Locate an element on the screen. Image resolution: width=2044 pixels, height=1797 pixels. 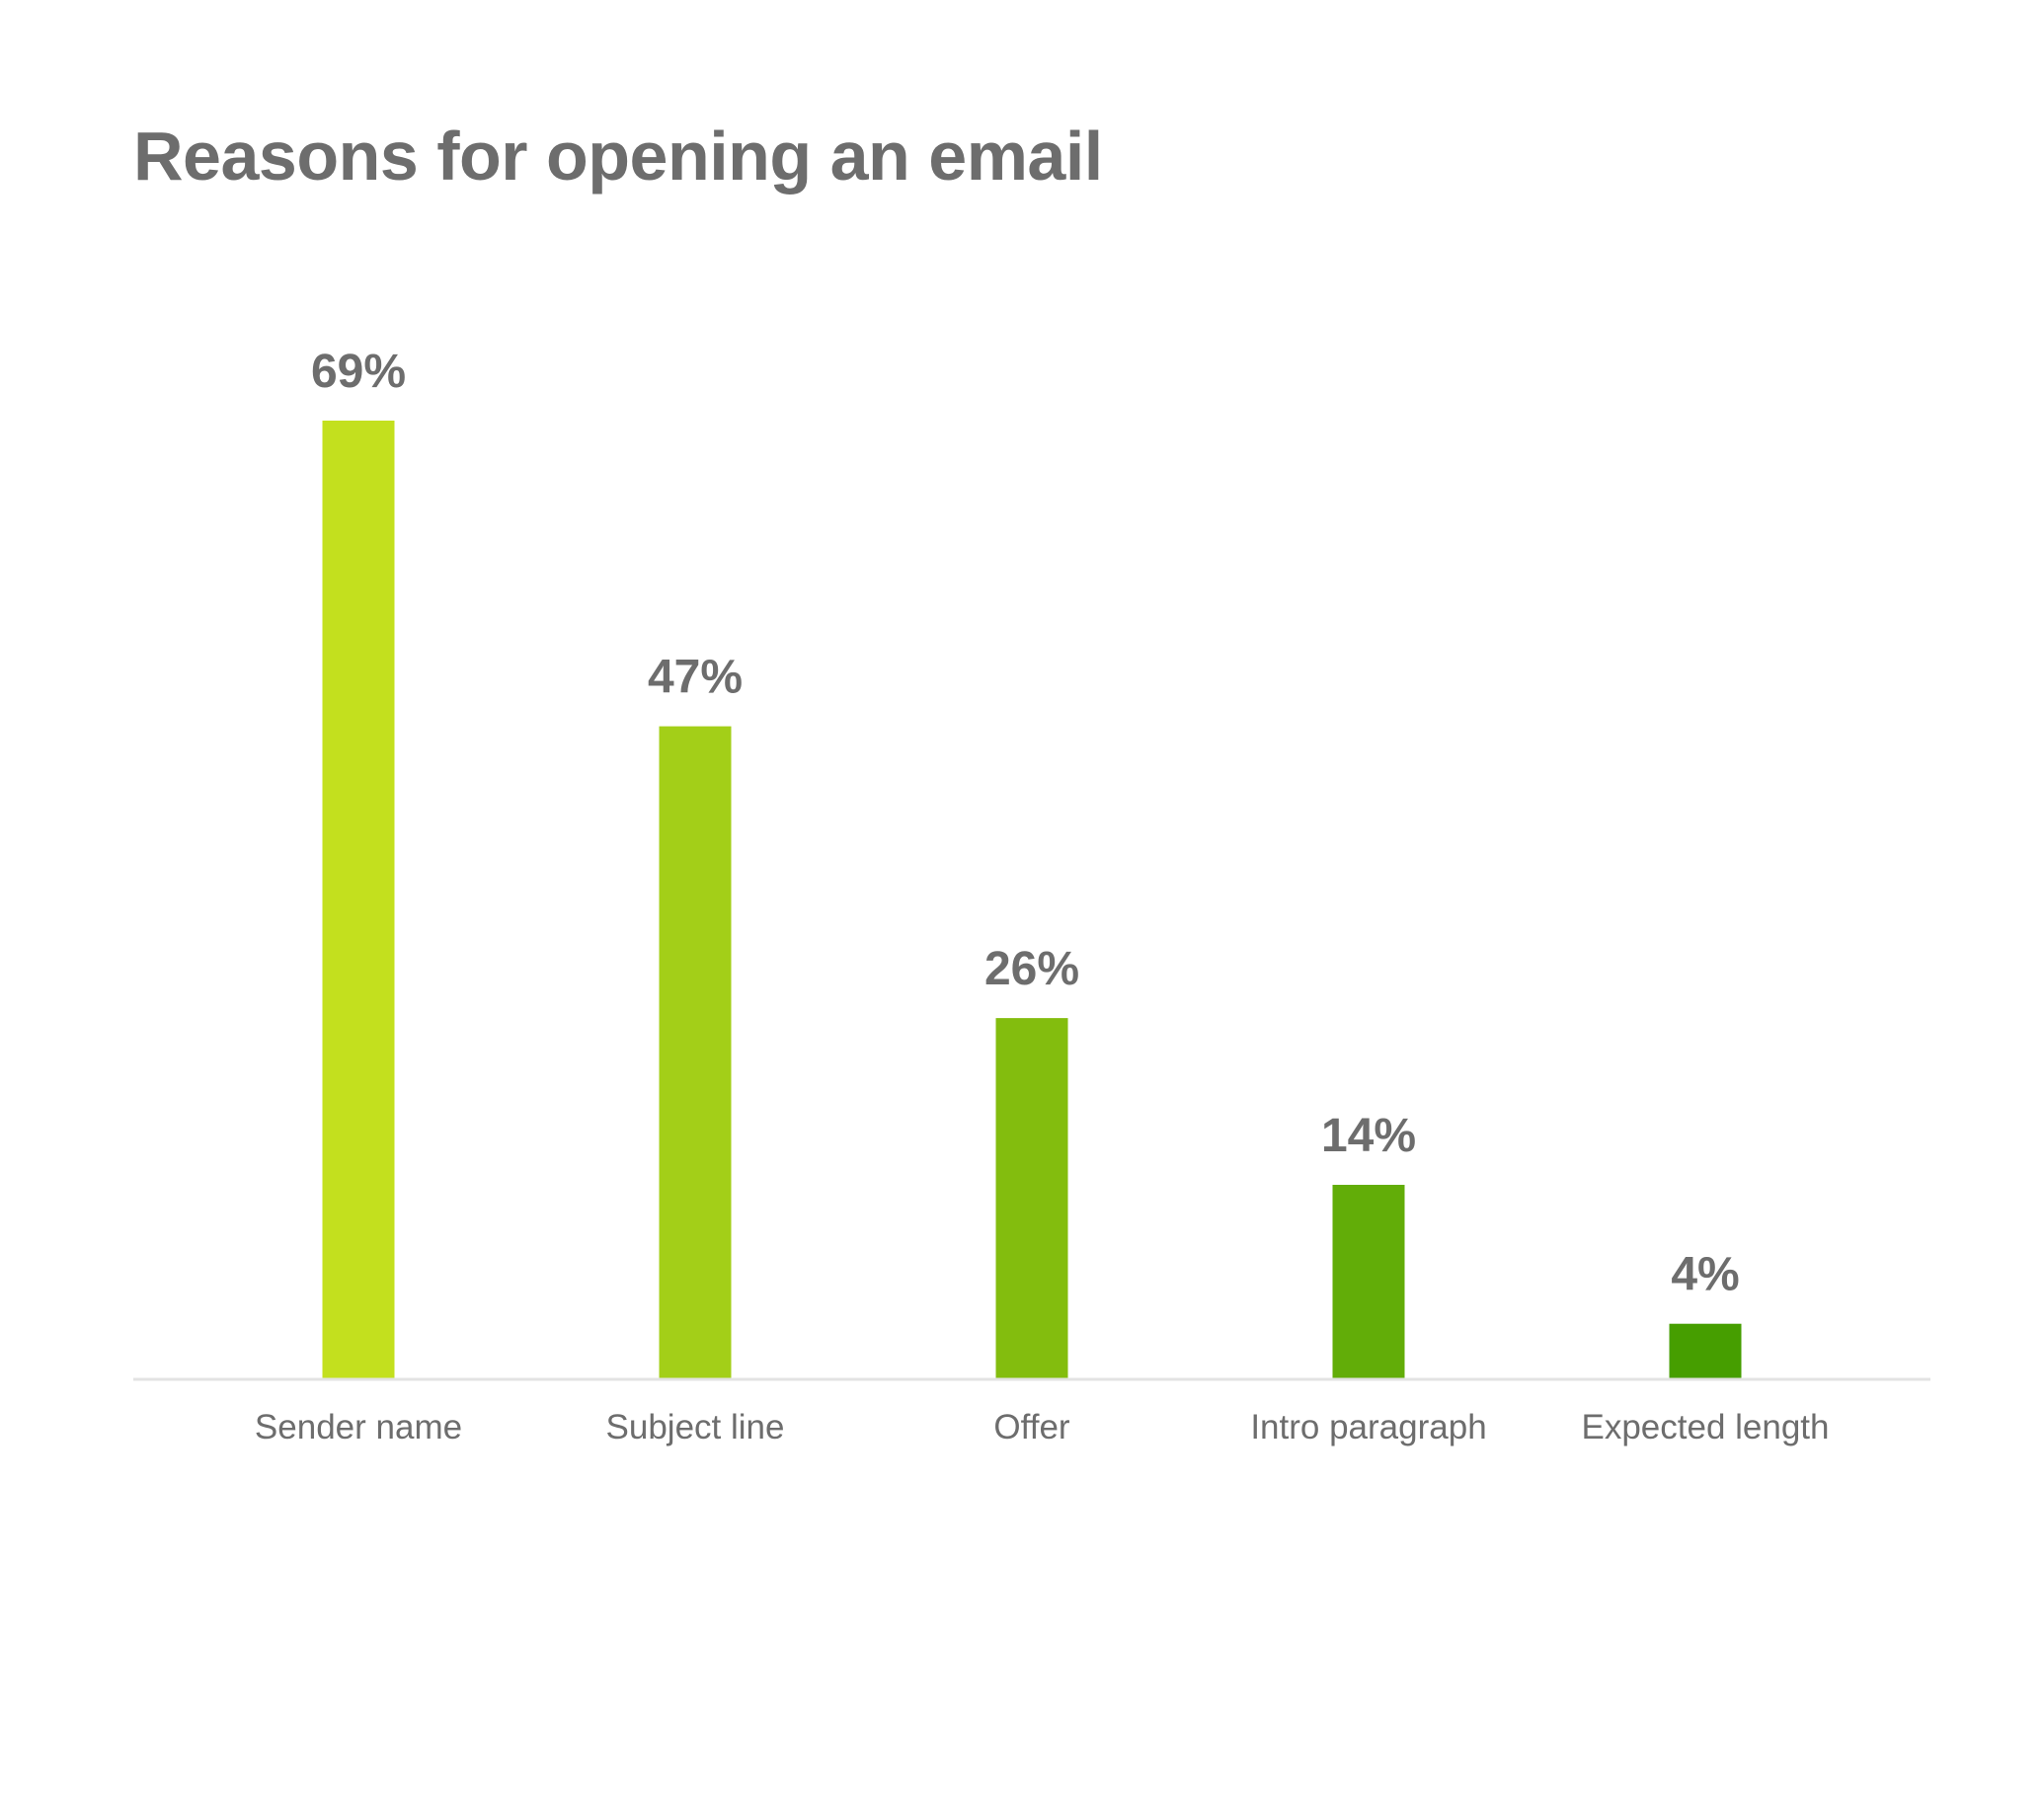
value-label-1: 47% is located at coordinates (696, 678).